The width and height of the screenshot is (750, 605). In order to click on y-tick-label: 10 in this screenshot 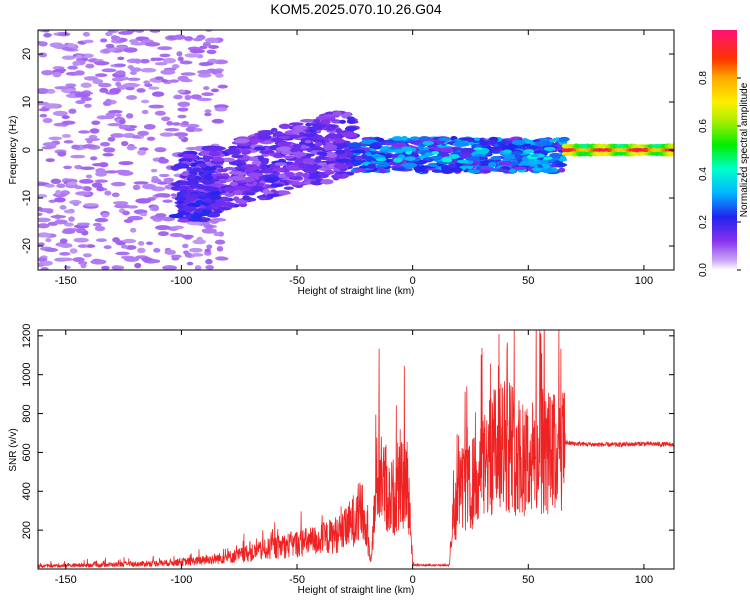, I will do `click(27, 102)`.